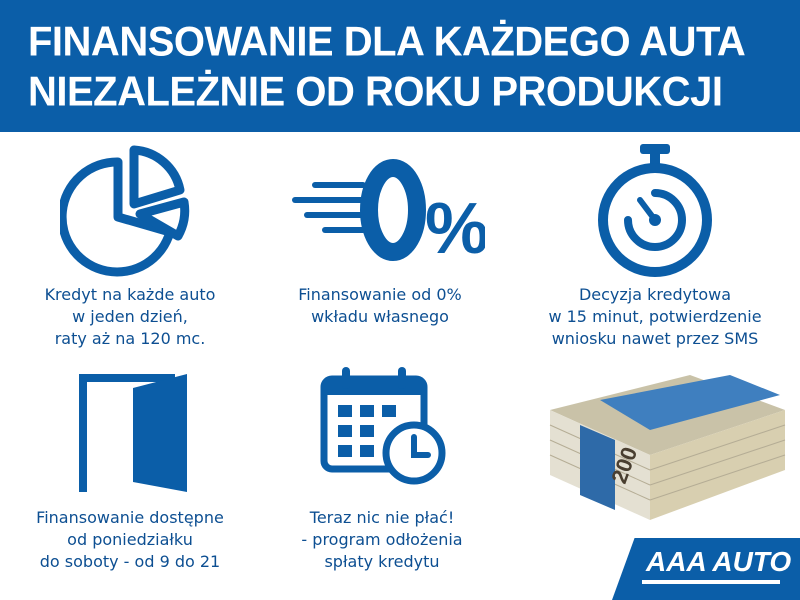 This screenshot has height=600, width=800. I want to click on caption-line: do soboty - od 9 do 21, so click(130, 561).